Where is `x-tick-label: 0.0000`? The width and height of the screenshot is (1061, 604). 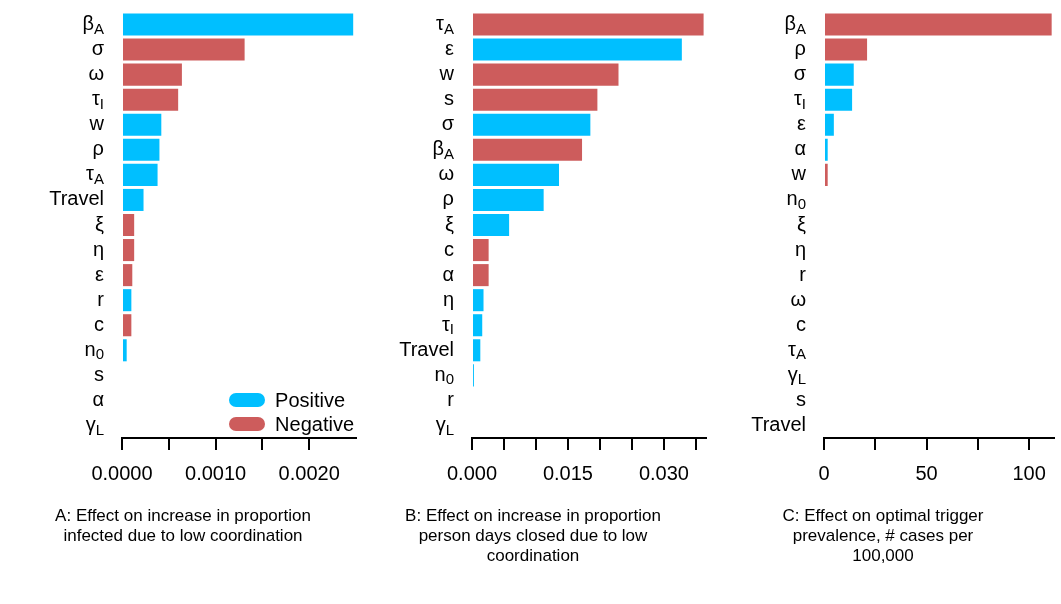 x-tick-label: 0.0000 is located at coordinates (122, 472).